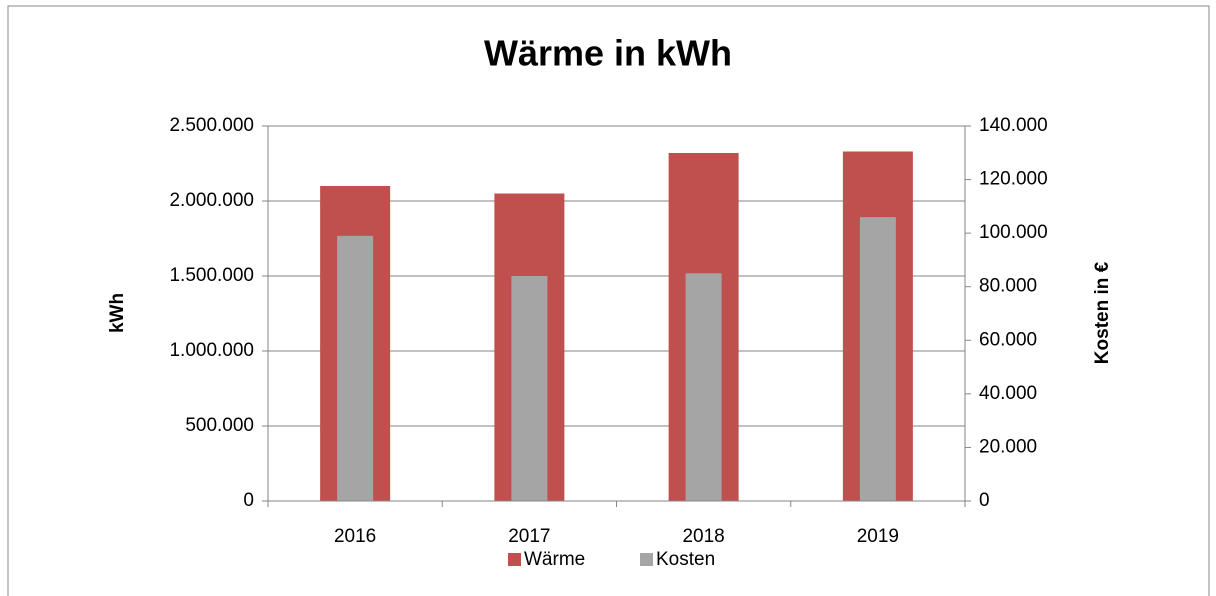  What do you see at coordinates (248, 500) in the screenshot?
I see `y-tick-label: 0` at bounding box center [248, 500].